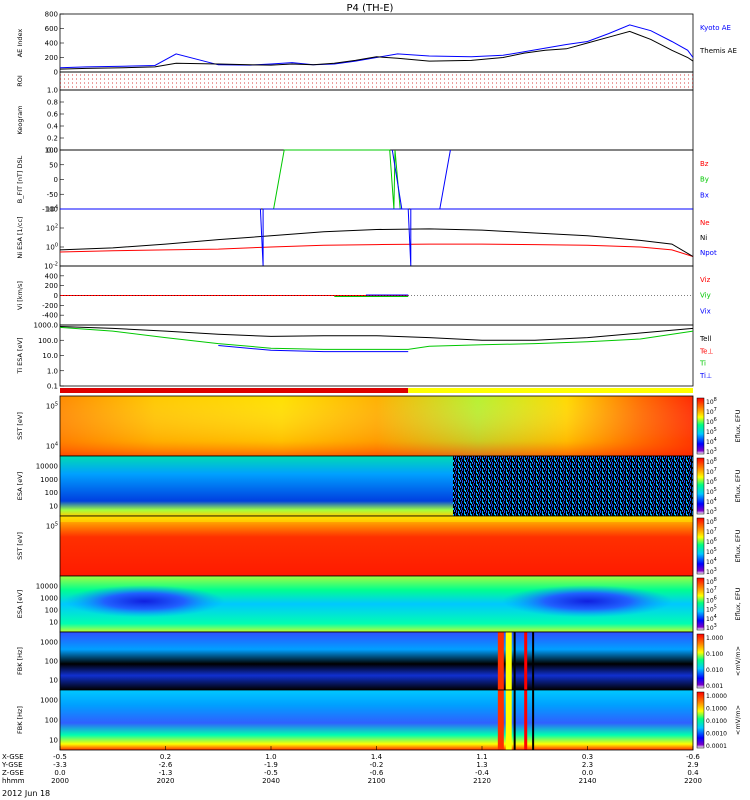  What do you see at coordinates (706, 351) in the screenshot?
I see `legend-entry: Te⊥` at bounding box center [706, 351].